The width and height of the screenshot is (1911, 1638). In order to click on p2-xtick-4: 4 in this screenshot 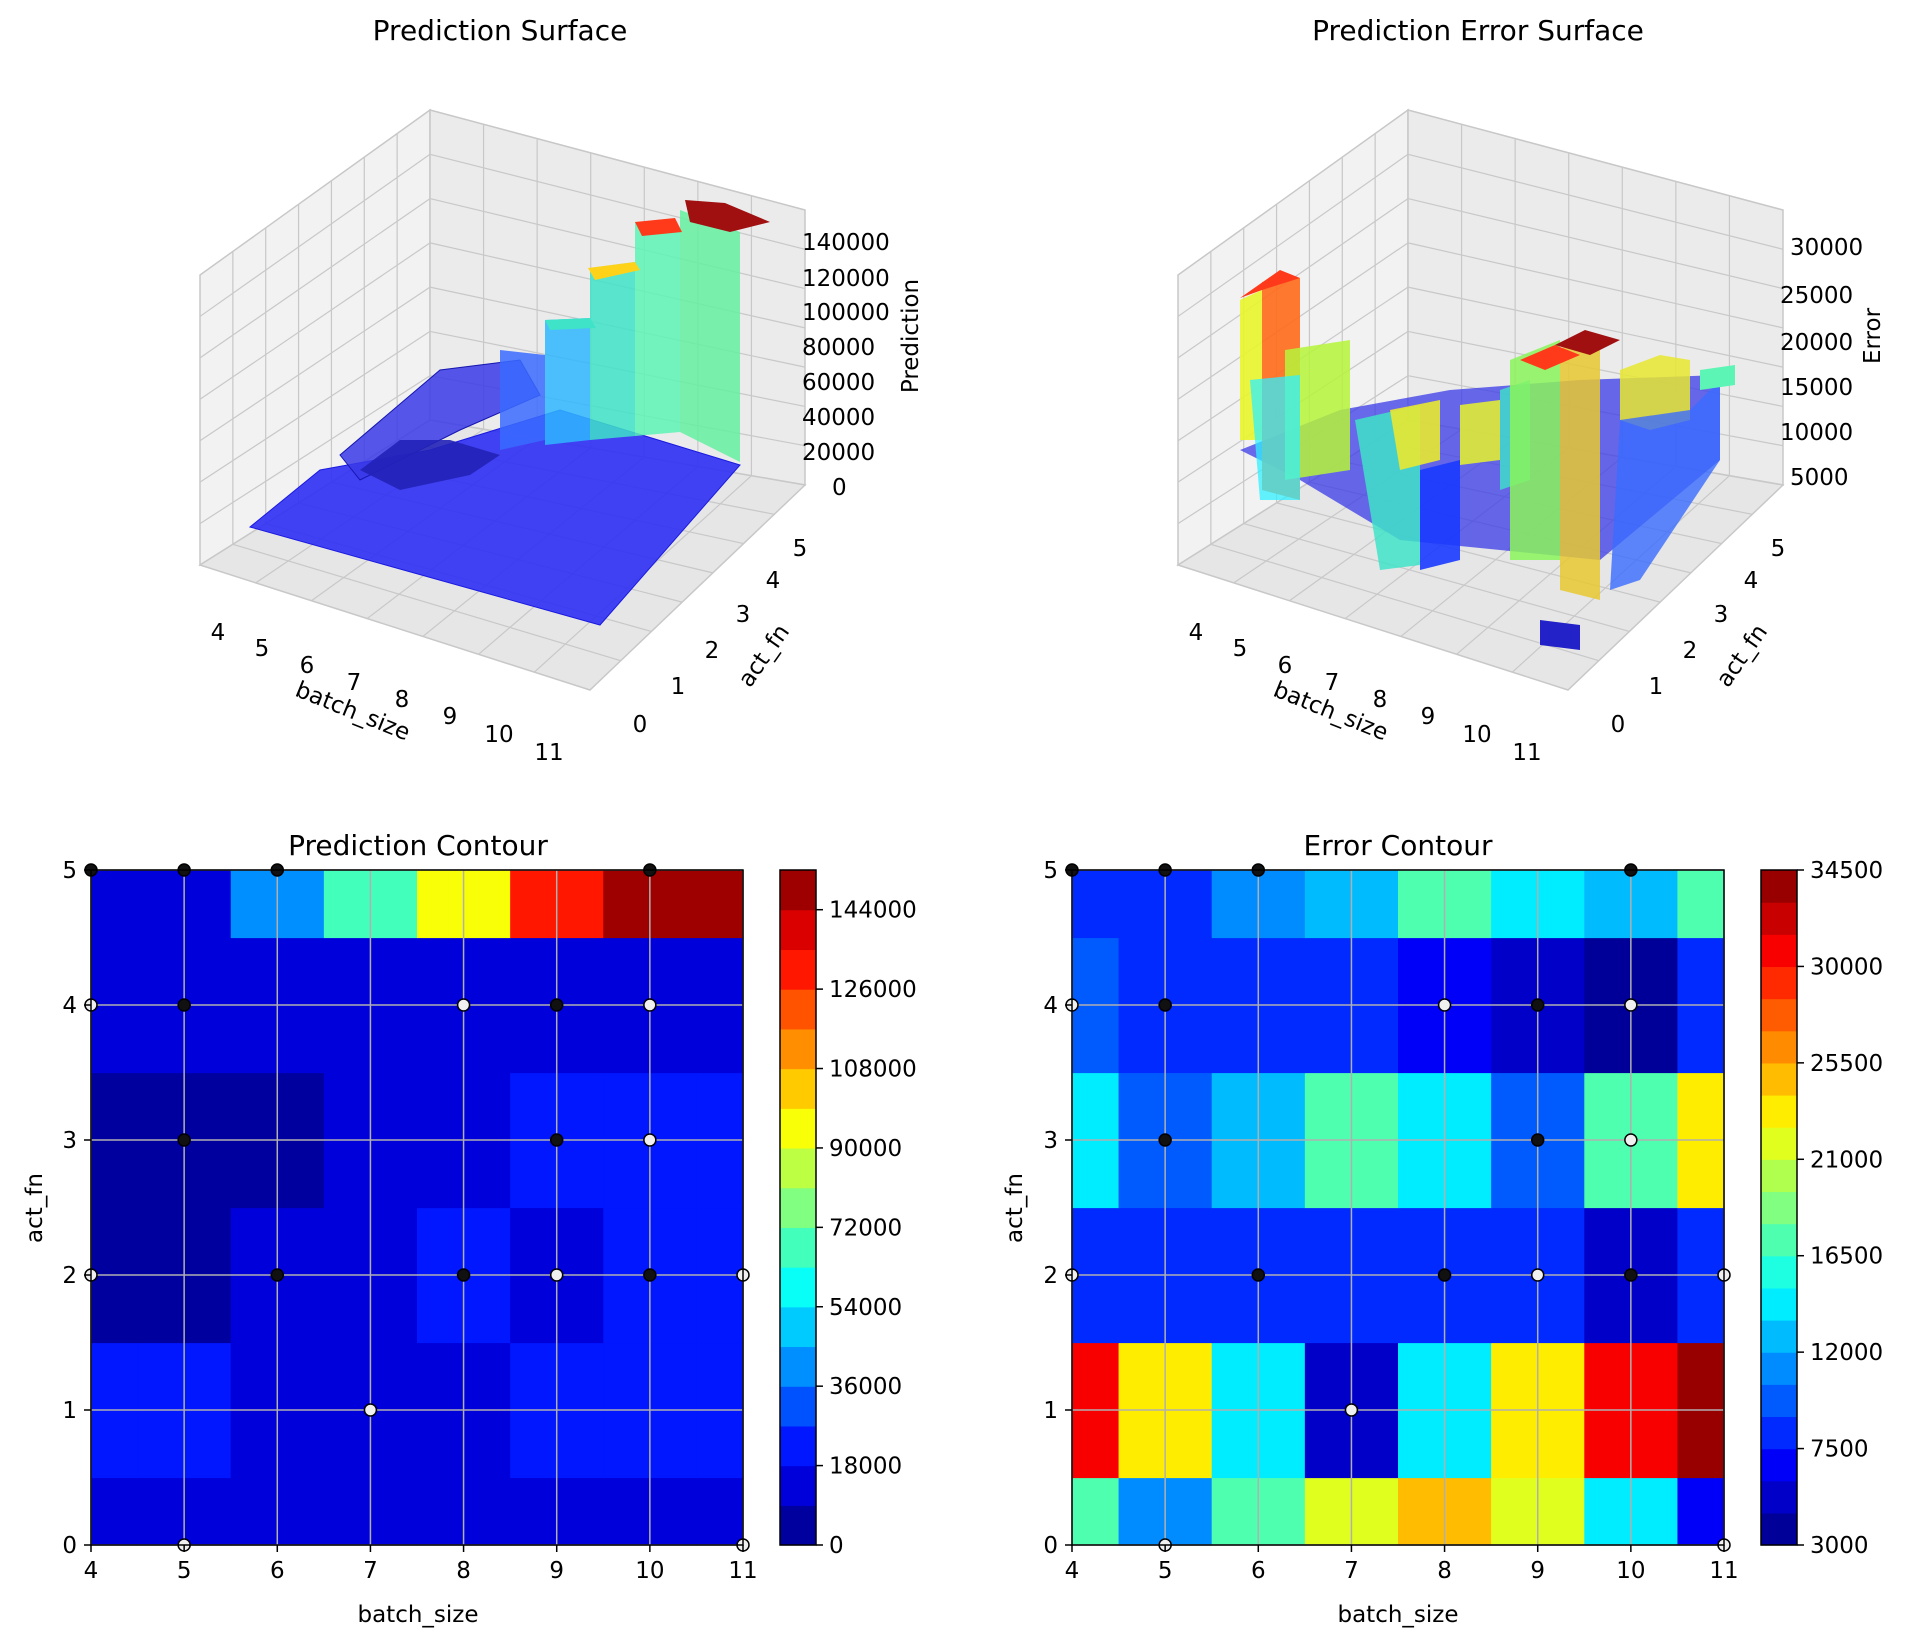, I will do `click(1196, 633)`.